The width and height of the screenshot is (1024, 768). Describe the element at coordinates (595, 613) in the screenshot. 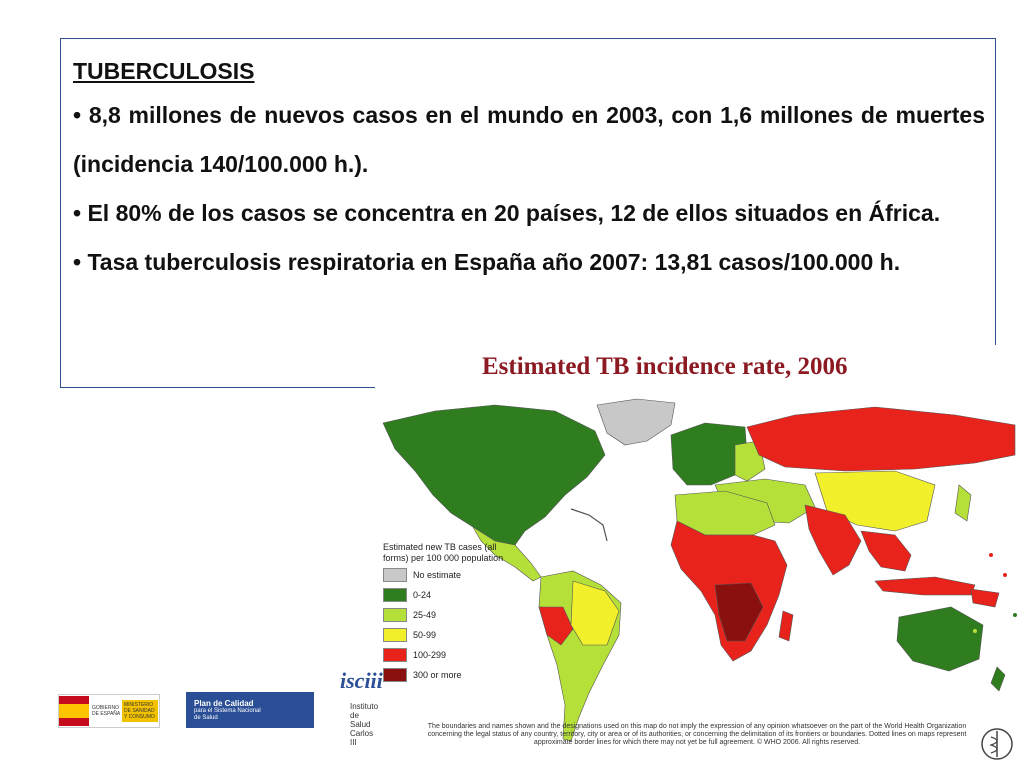

I see `region-brazil` at that location.